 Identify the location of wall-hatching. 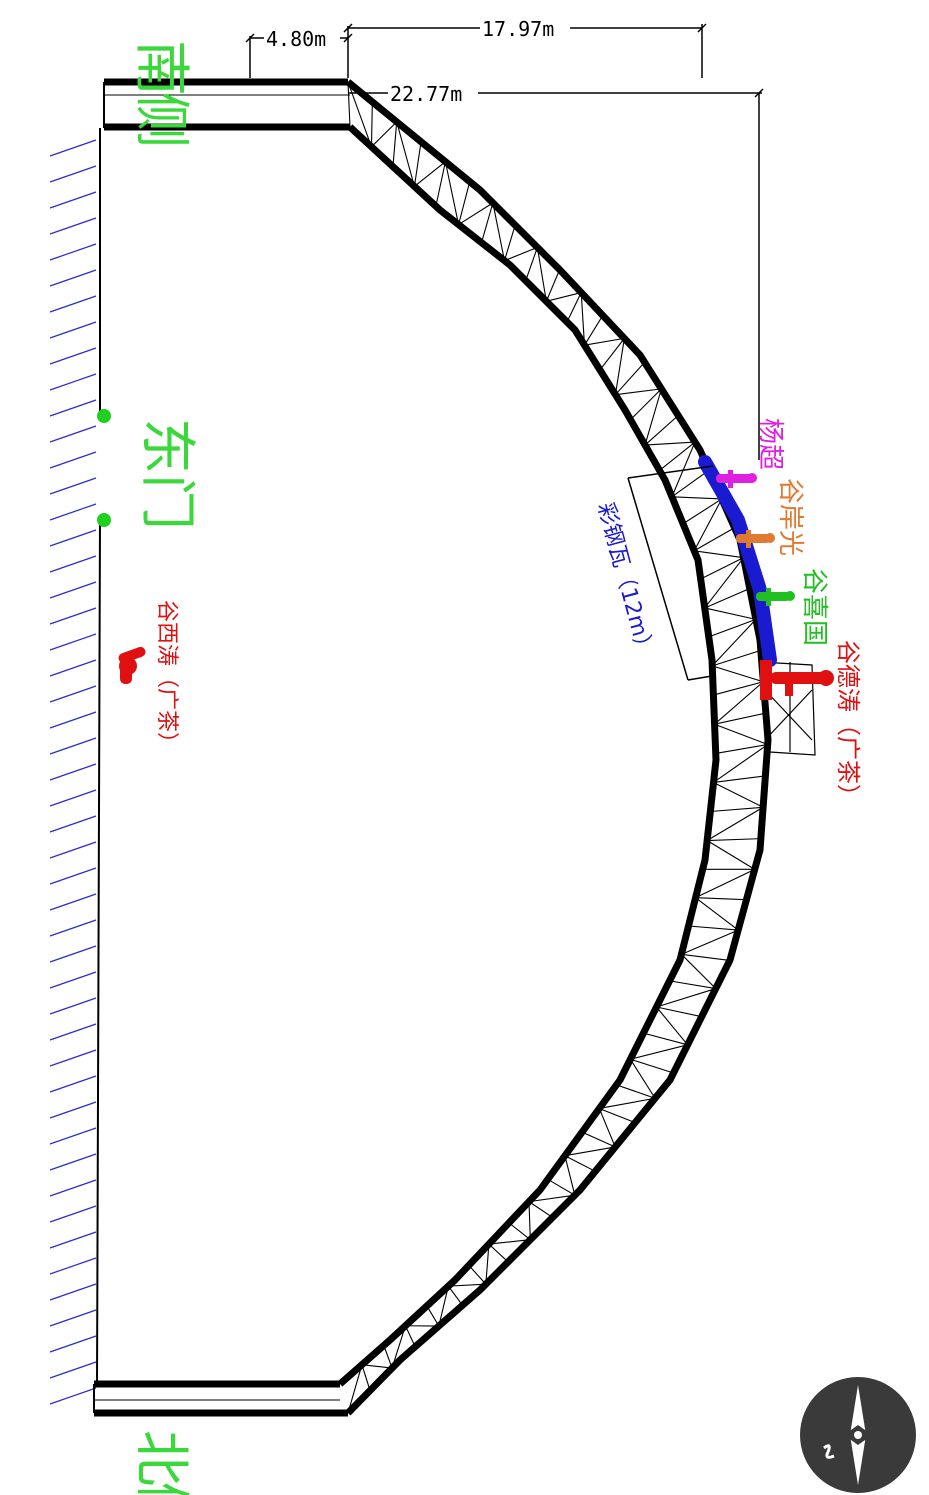
(73, 772).